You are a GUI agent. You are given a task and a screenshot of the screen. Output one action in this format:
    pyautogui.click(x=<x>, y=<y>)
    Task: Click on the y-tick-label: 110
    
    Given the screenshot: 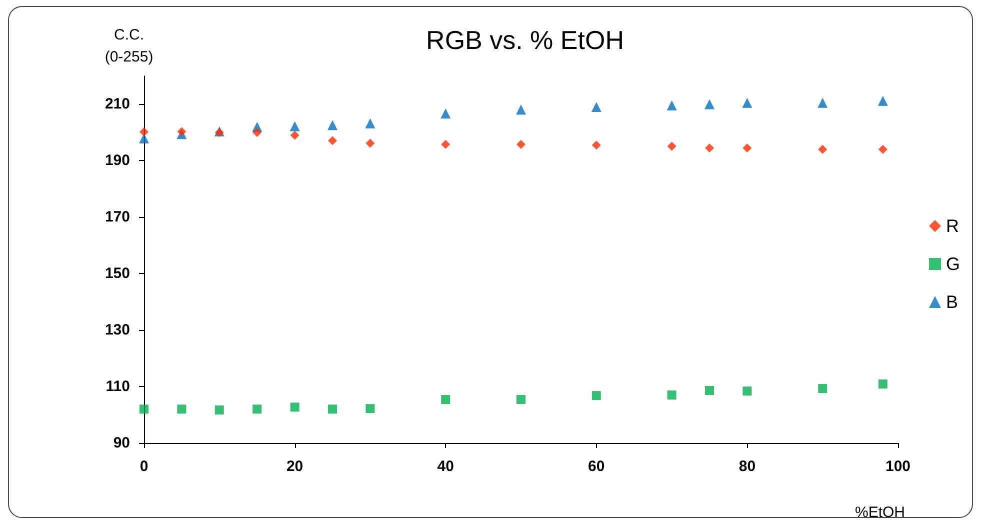 What is the action you would take?
    pyautogui.click(x=118, y=387)
    